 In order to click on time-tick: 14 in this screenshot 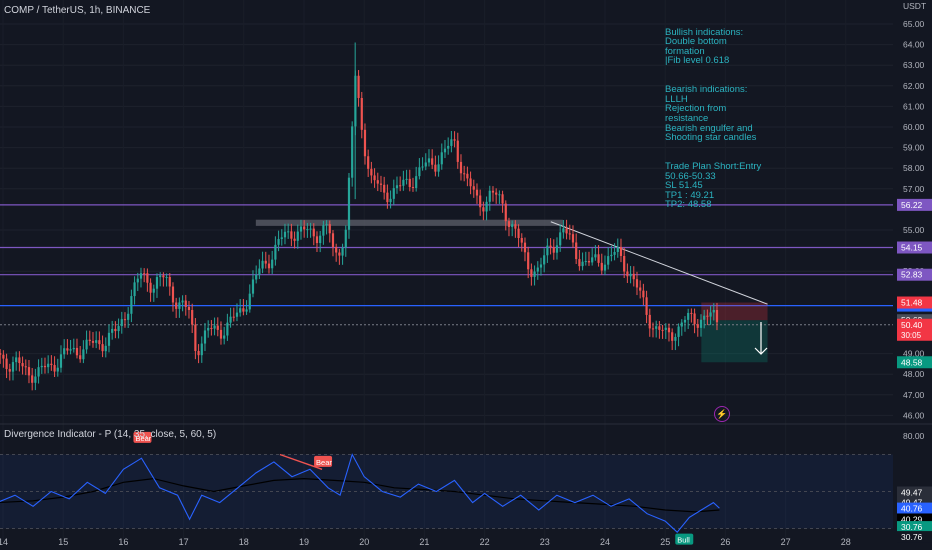, I will do `click(4, 542)`.